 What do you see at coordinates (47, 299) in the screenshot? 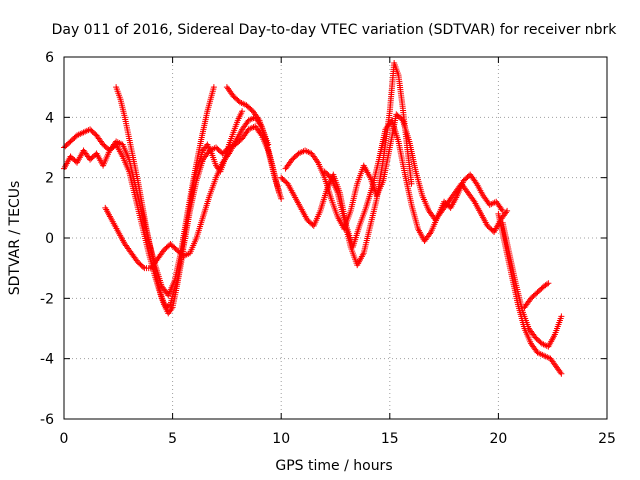
I see `y-tick-label: -2` at bounding box center [47, 299].